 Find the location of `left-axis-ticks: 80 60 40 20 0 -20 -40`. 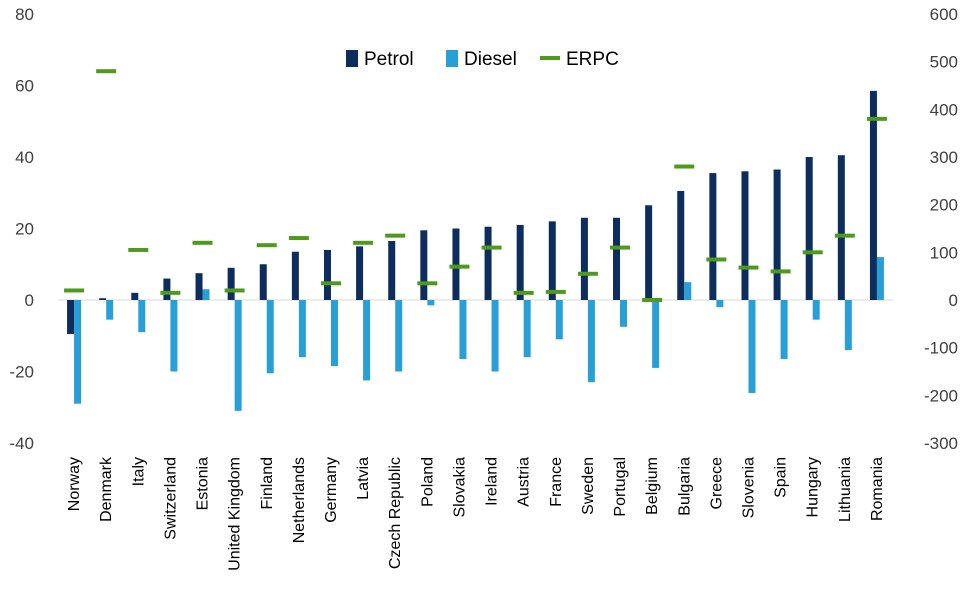

left-axis-ticks: 80 60 40 20 0 -20 -40 is located at coordinates (21, 229).